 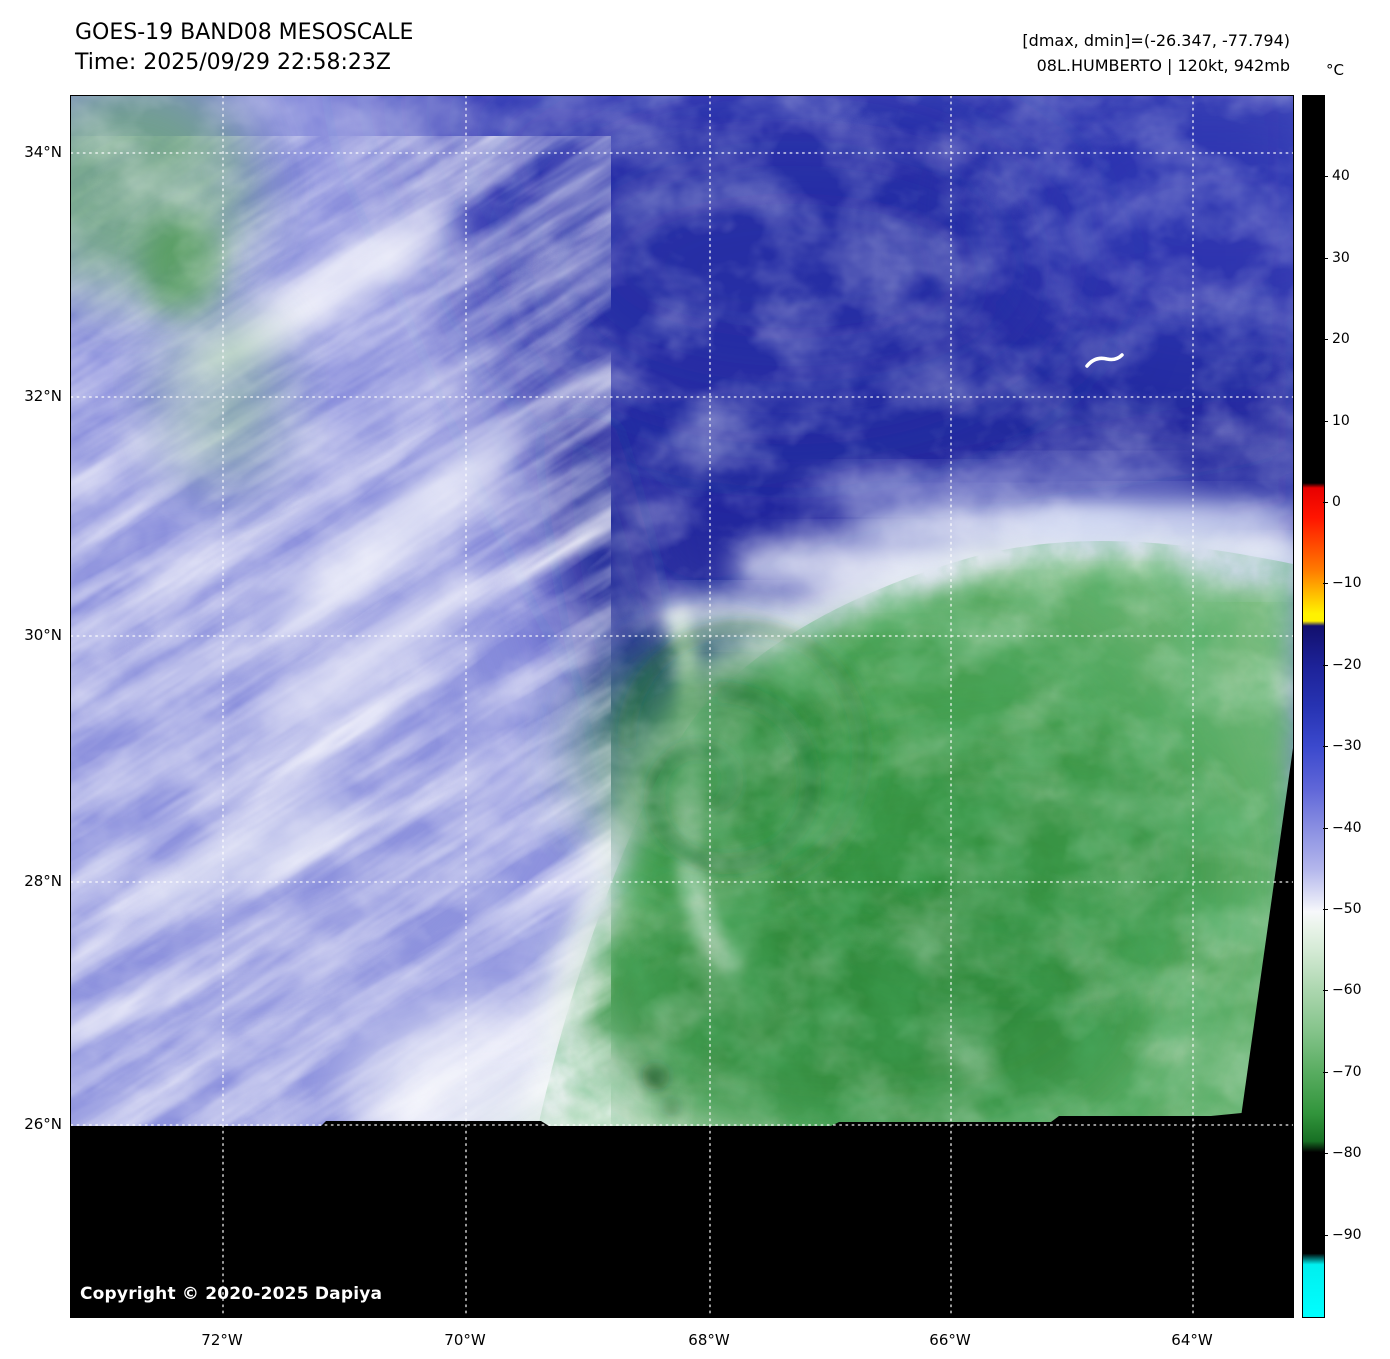 What do you see at coordinates (1336, 421) in the screenshot?
I see `colorbar-tick-label: 10` at bounding box center [1336, 421].